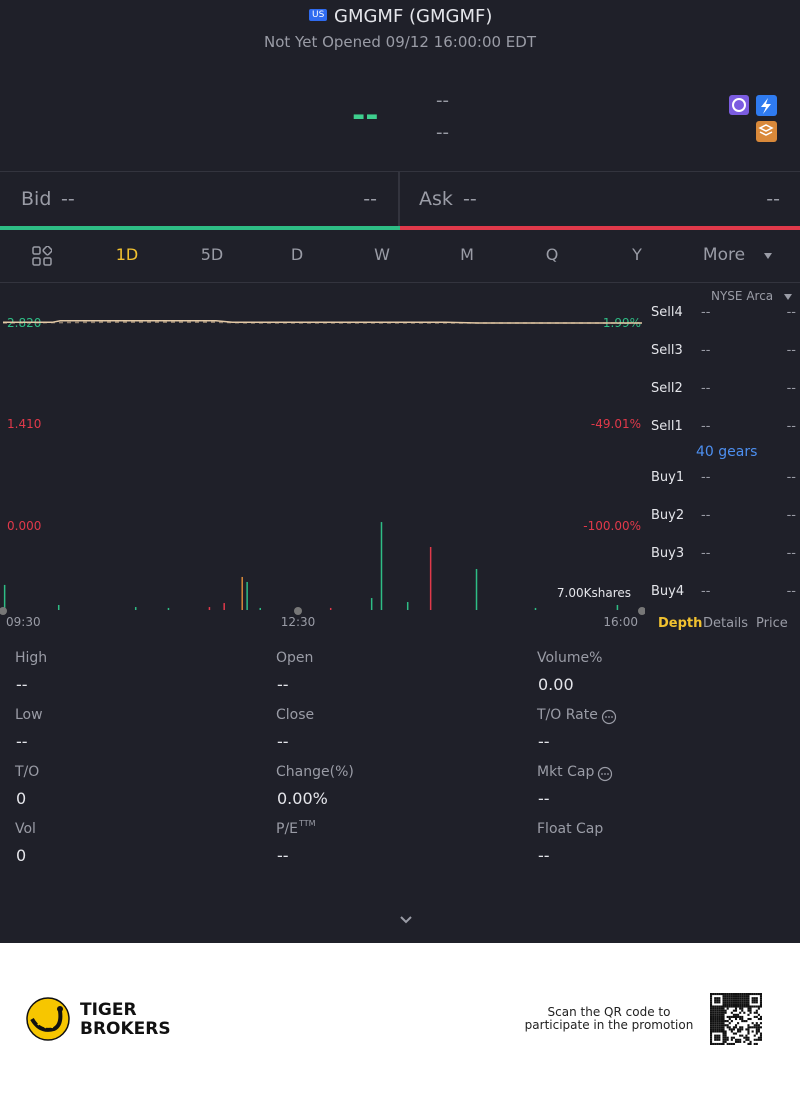 This screenshot has width=800, height=1096. Describe the element at coordinates (556, 684) in the screenshot. I see `stat-value: 0.00` at that location.